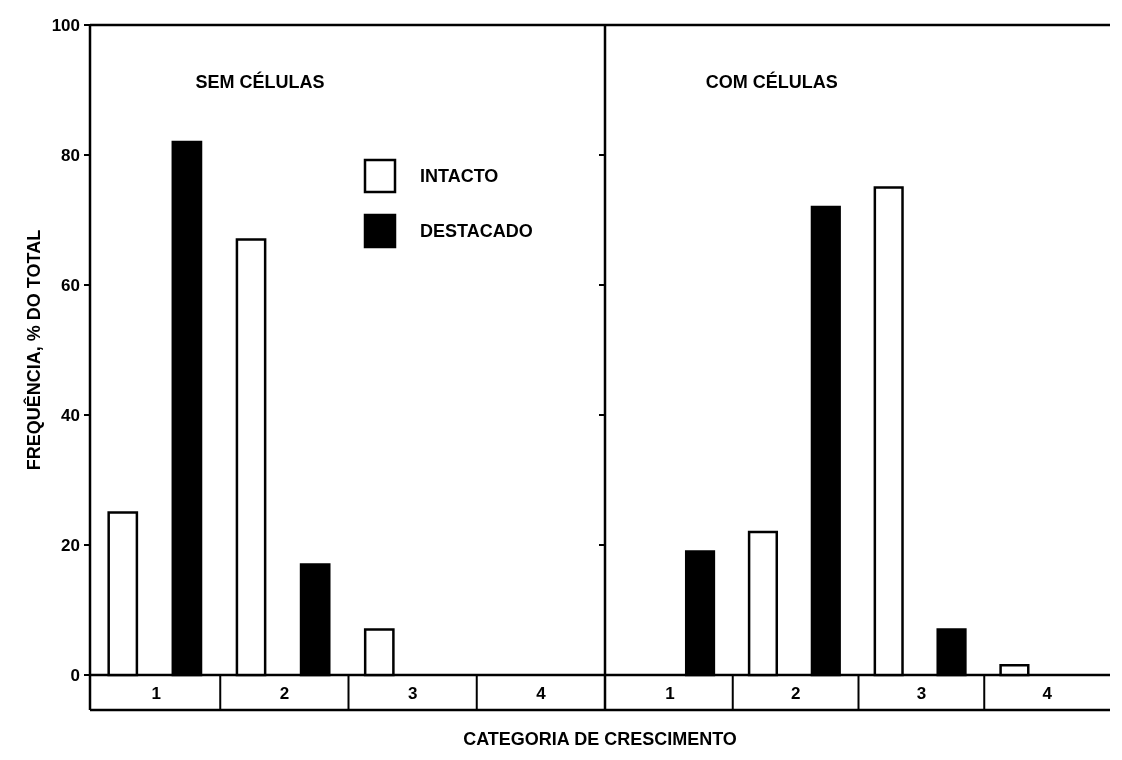 The height and width of the screenshot is (760, 1122). I want to click on y-axis-title: FREQUÊNCIA, % DO TOTAL, so click(33, 350).